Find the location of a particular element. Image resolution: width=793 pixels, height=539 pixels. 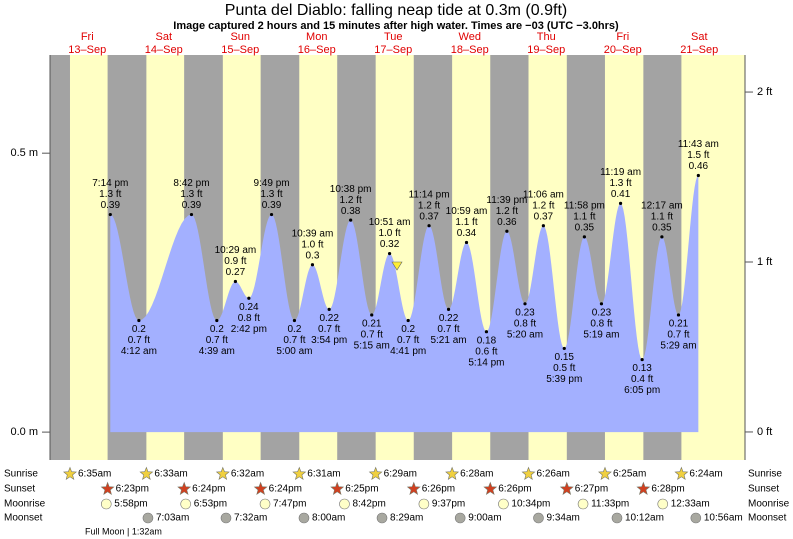

sunrise-time: 6:35am is located at coordinates (94, 474).